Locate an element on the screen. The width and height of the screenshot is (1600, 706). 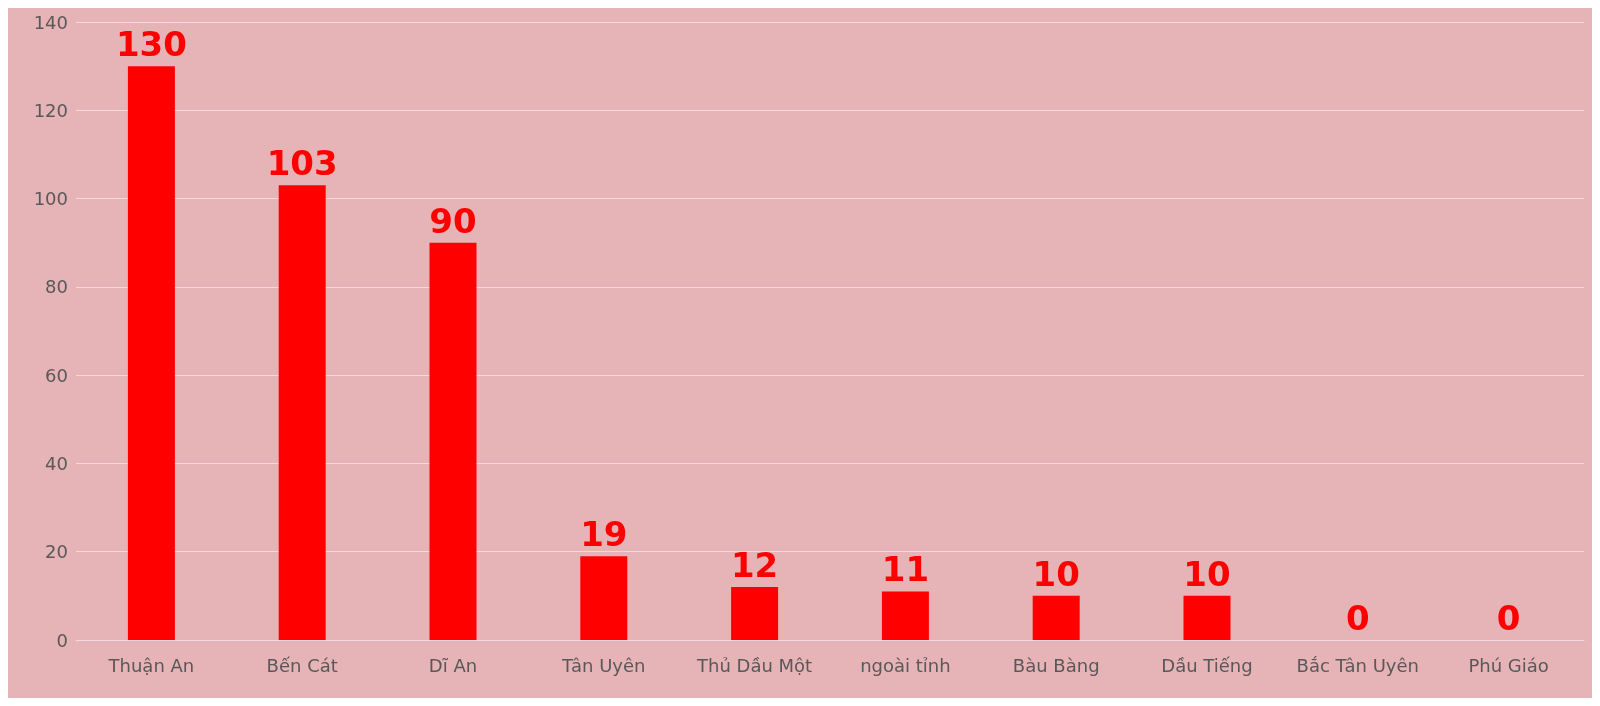
data-label: 90 is located at coordinates (453, 220).